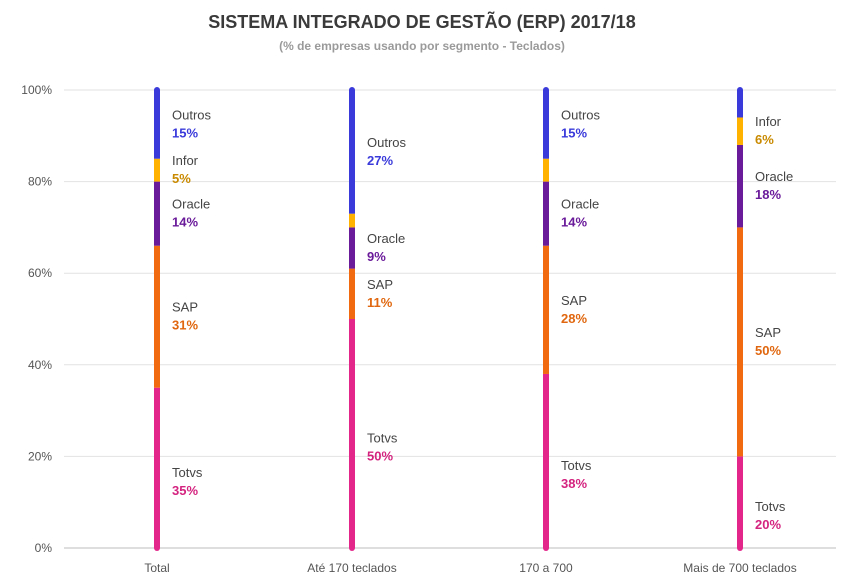 The width and height of the screenshot is (844, 585). I want to click on segment-value-label: 35%, so click(185, 490).